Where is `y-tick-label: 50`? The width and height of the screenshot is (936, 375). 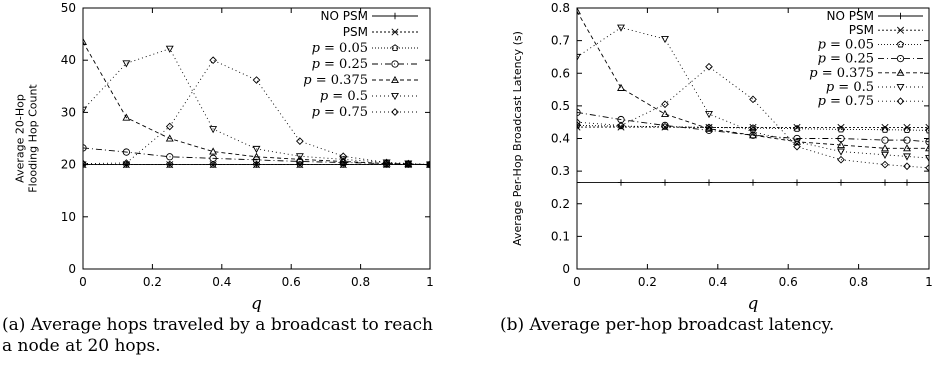
y-tick-label: 50 is located at coordinates (68, 8).